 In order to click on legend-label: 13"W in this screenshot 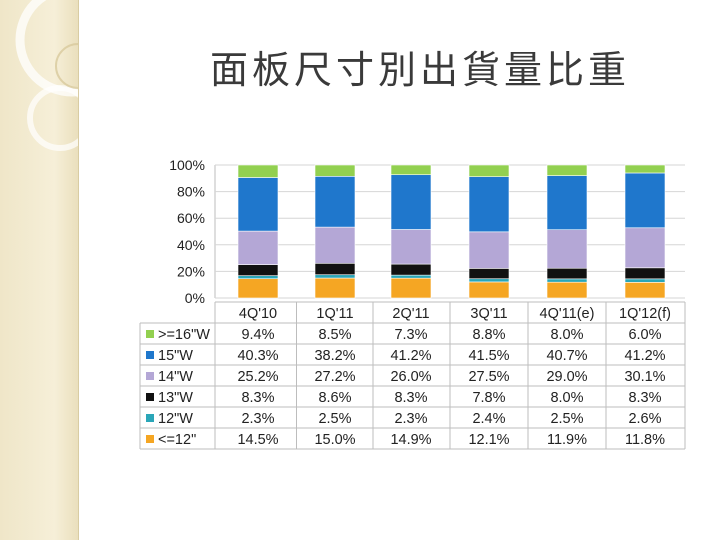, I will do `click(175, 398)`.